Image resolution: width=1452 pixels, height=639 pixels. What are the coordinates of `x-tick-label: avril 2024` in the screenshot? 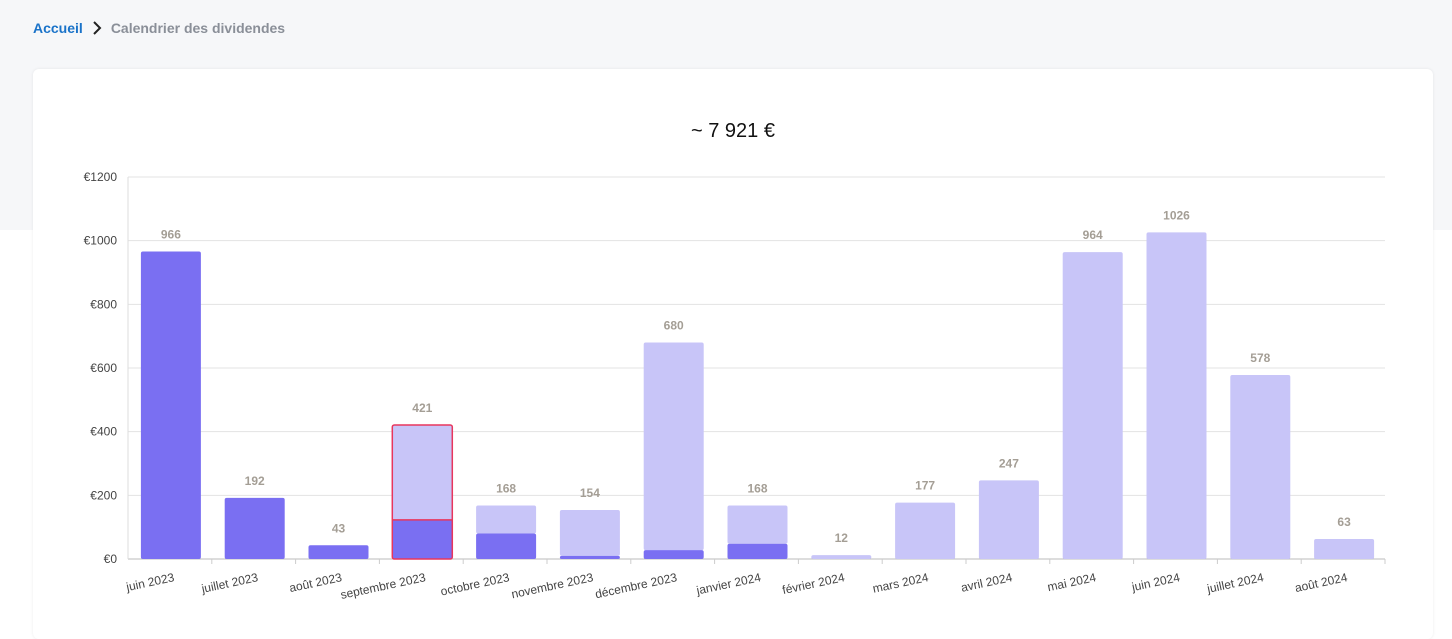 It's located at (987, 582).